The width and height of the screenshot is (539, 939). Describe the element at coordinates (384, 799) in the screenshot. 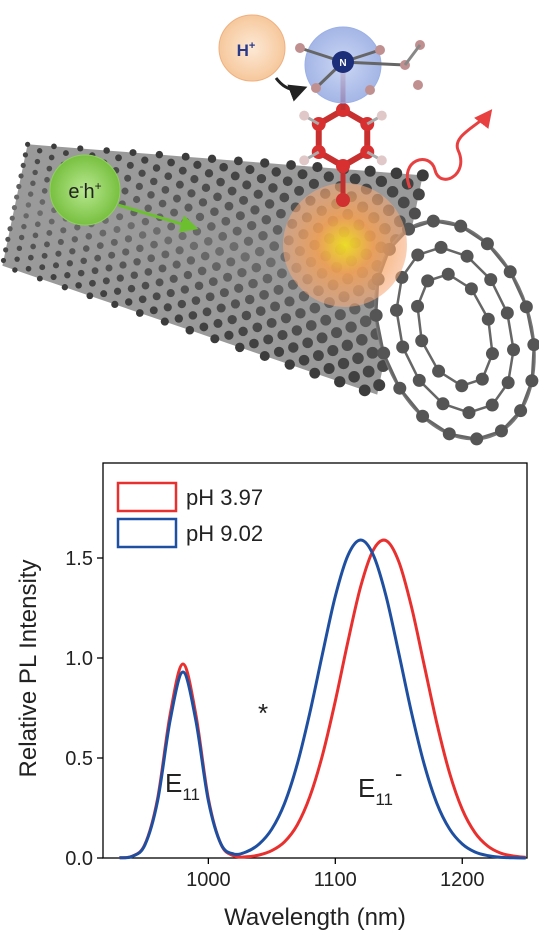

I see `annotation-sub: 11` at that location.